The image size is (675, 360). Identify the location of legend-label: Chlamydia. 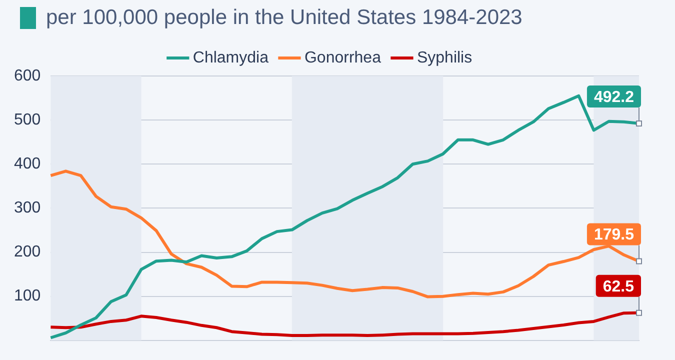
(230, 57).